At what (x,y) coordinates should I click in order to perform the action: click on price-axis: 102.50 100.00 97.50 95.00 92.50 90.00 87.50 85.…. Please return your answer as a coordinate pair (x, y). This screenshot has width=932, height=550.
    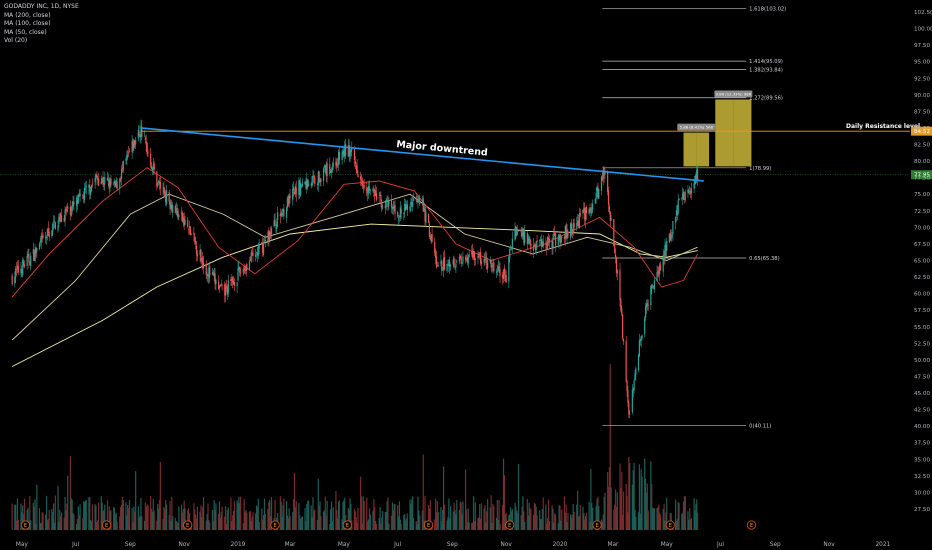
    Looking at the image, I should click on (923, 261).